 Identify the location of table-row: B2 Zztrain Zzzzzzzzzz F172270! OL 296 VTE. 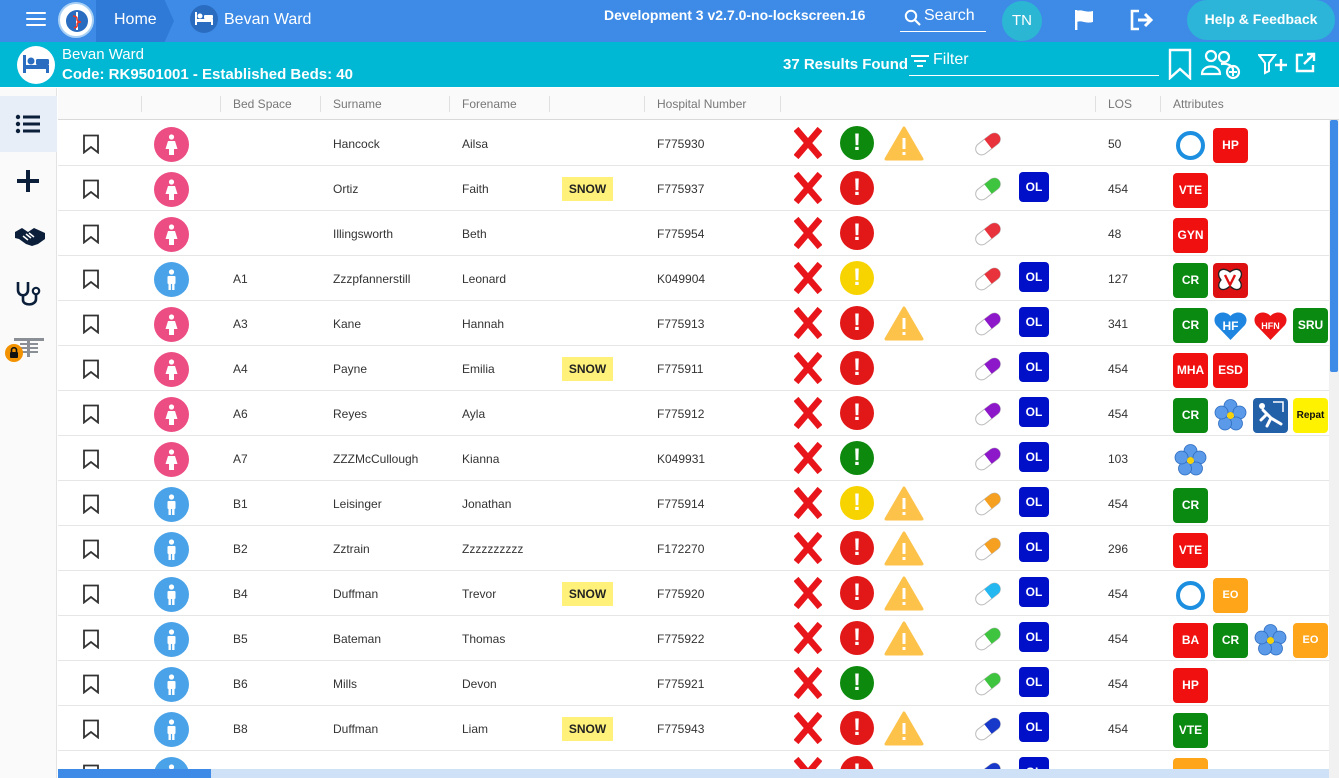
(693, 548).